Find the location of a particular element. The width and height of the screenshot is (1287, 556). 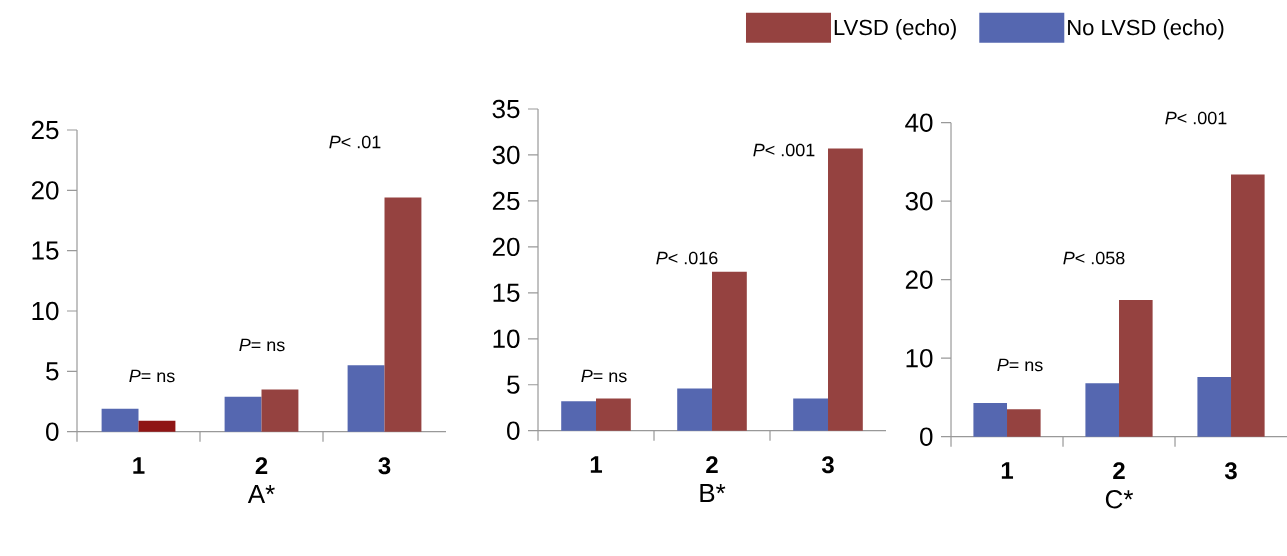

x-axis-title: C* is located at coordinates (1119, 499).